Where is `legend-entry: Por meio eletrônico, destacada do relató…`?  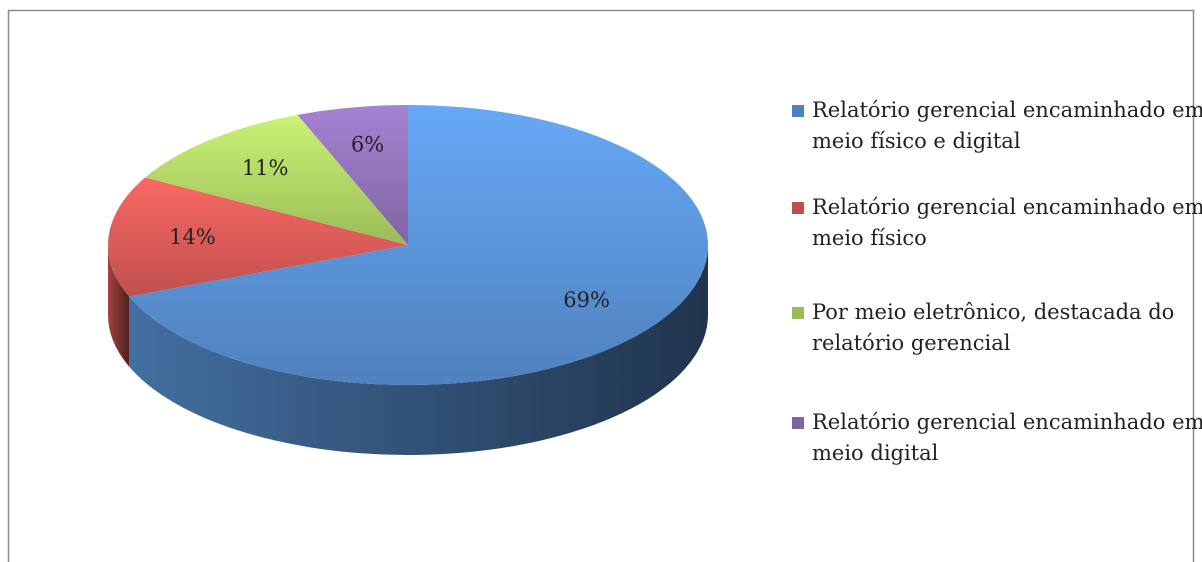
legend-entry: Por meio eletrônico, destacada do relató… is located at coordinates (997, 328).